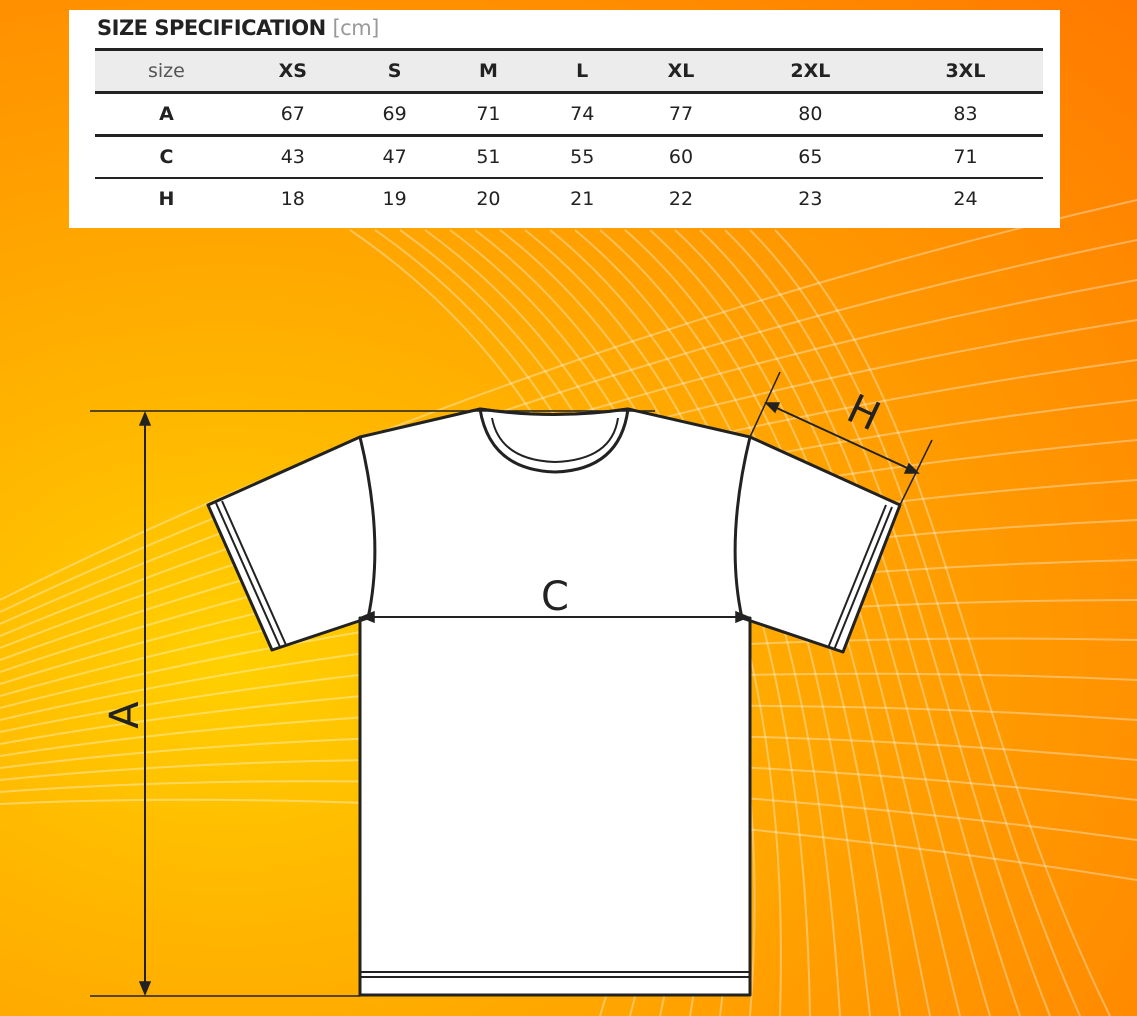  What do you see at coordinates (965, 71) in the screenshot?
I see `header-cell: 3XL` at bounding box center [965, 71].